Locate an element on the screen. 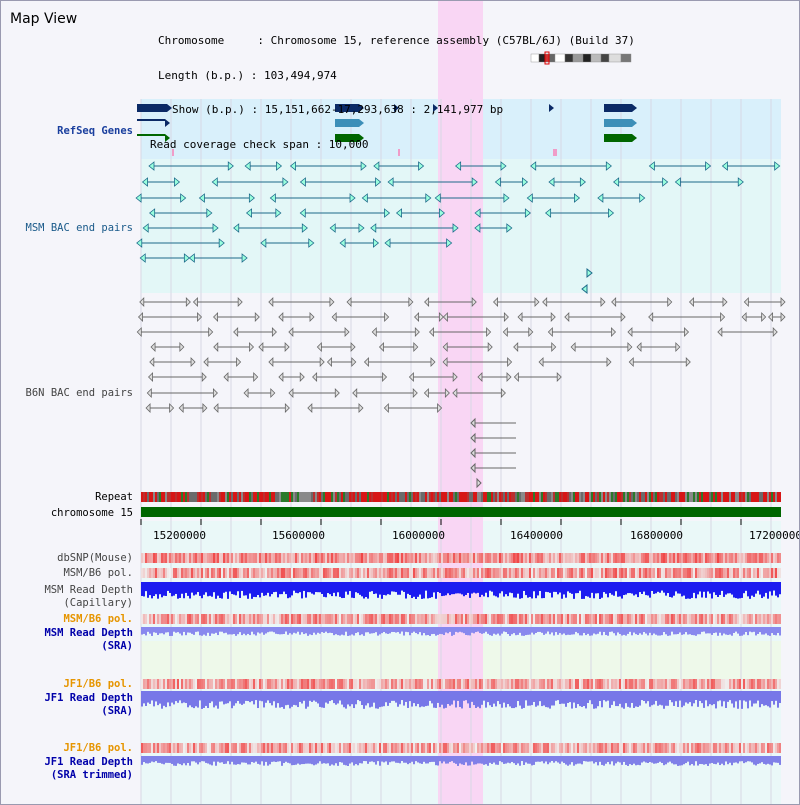  track-label-refseq: RefSeq Genes is located at coordinates (95, 131).